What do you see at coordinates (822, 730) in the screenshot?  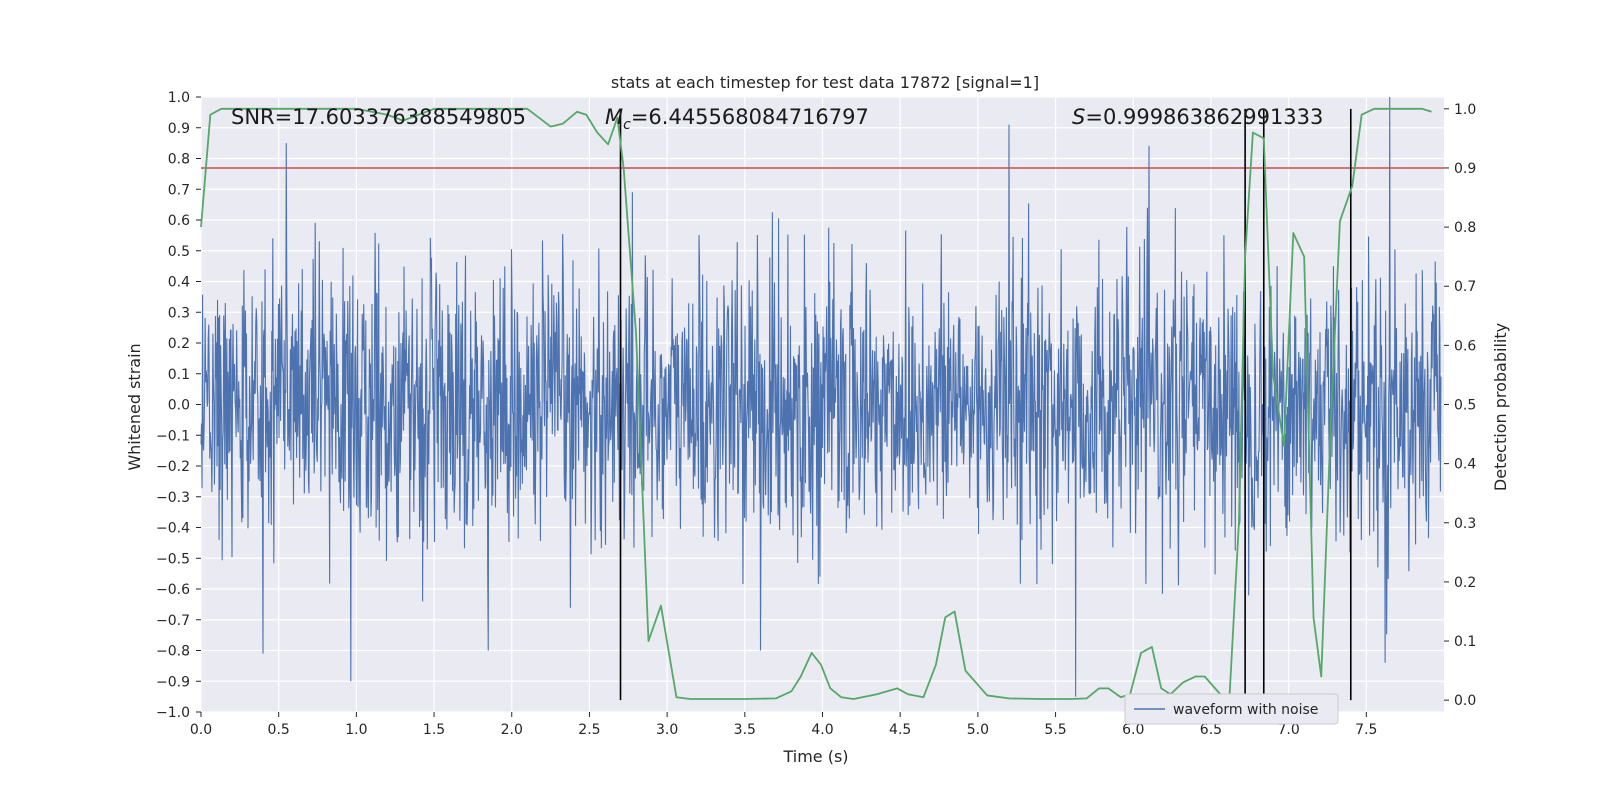 I see `x-tick-label: 4.0` at bounding box center [822, 730].